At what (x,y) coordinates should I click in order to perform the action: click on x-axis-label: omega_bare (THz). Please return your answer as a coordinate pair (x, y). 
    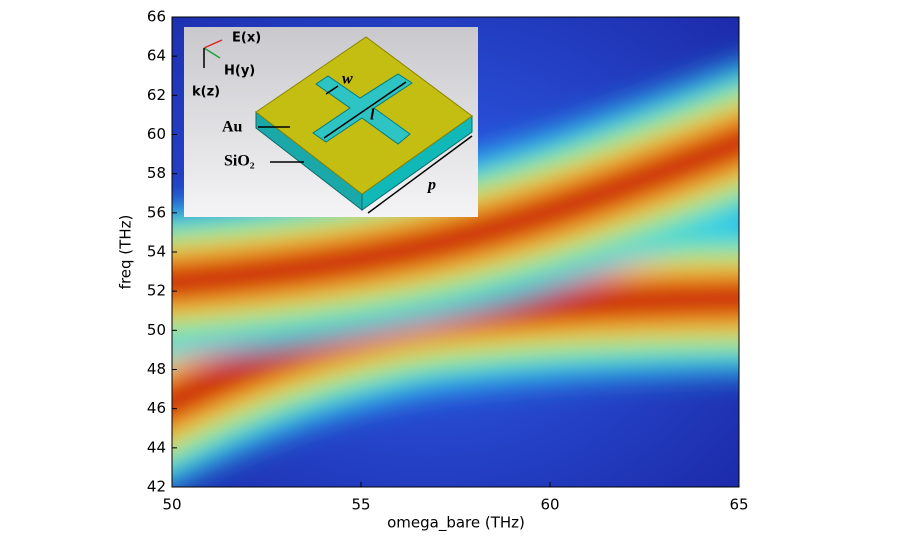
    Looking at the image, I should click on (456, 523).